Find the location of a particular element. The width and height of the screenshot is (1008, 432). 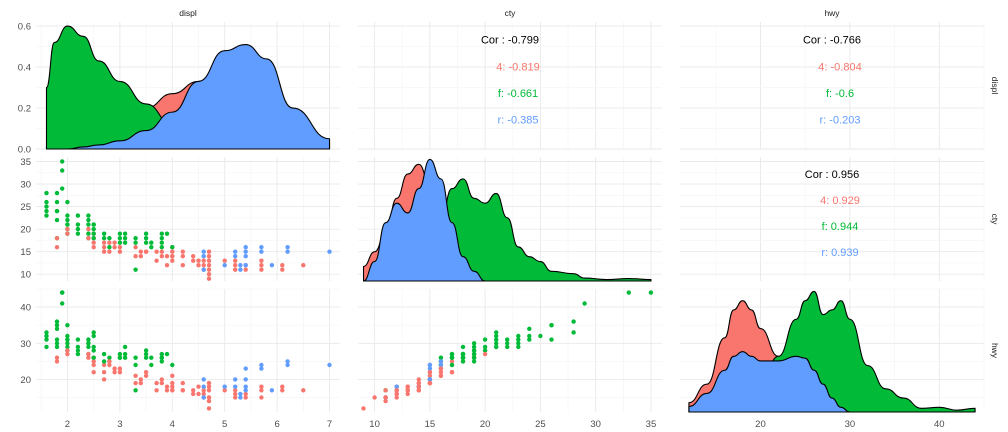

x-tick-label: 20 is located at coordinates (485, 424).